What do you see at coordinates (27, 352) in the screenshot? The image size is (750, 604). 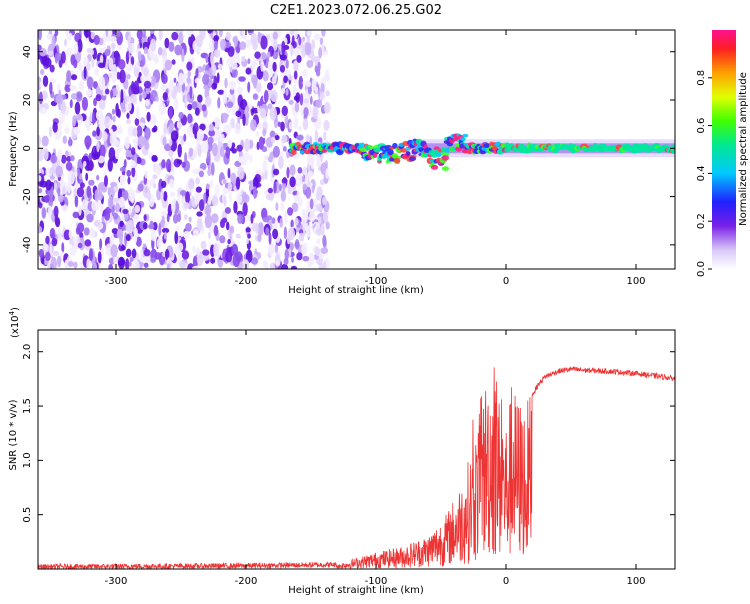 I see `snr-y-tick-label: 2.0` at bounding box center [27, 352].